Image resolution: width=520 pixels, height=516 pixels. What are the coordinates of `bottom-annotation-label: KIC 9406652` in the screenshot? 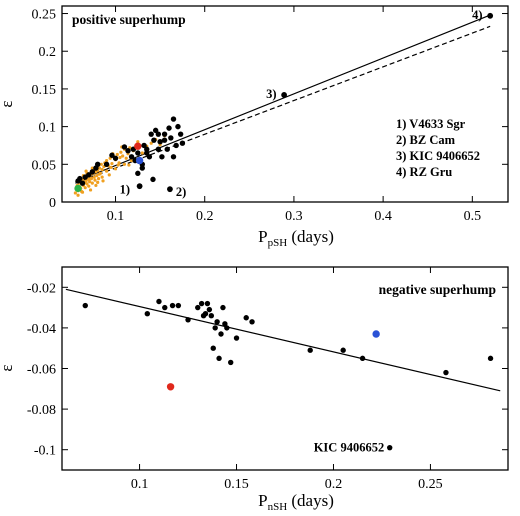 It's located at (349, 448).